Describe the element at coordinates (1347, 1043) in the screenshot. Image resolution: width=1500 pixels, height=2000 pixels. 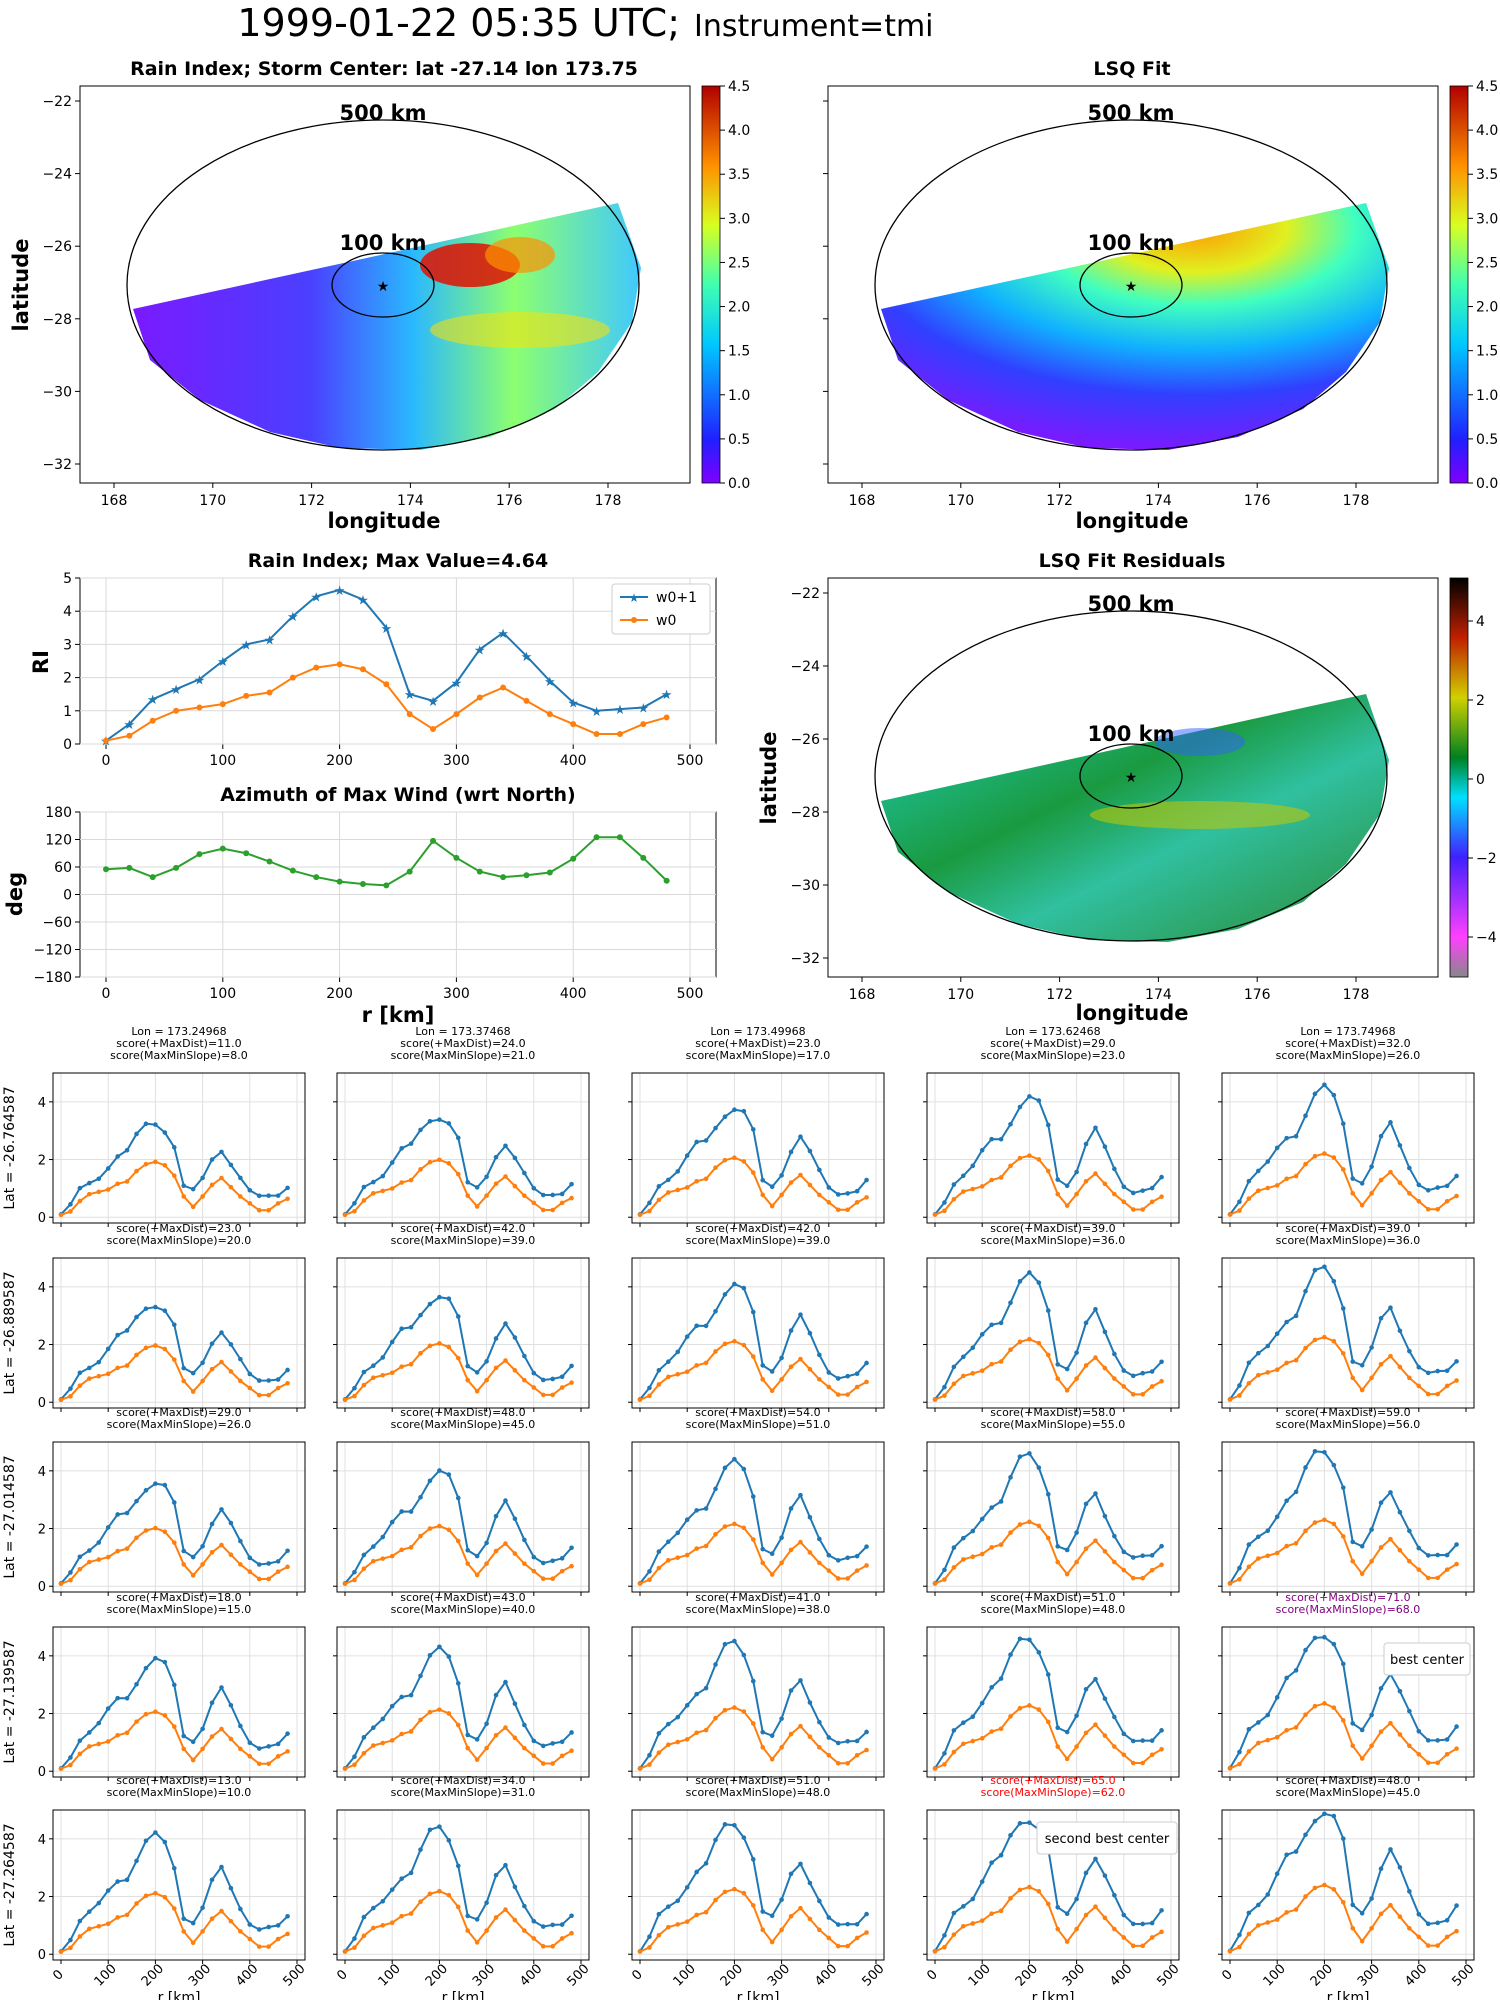
I see `panel-score-maxdist: score(+MaxDist)=32.0` at that location.